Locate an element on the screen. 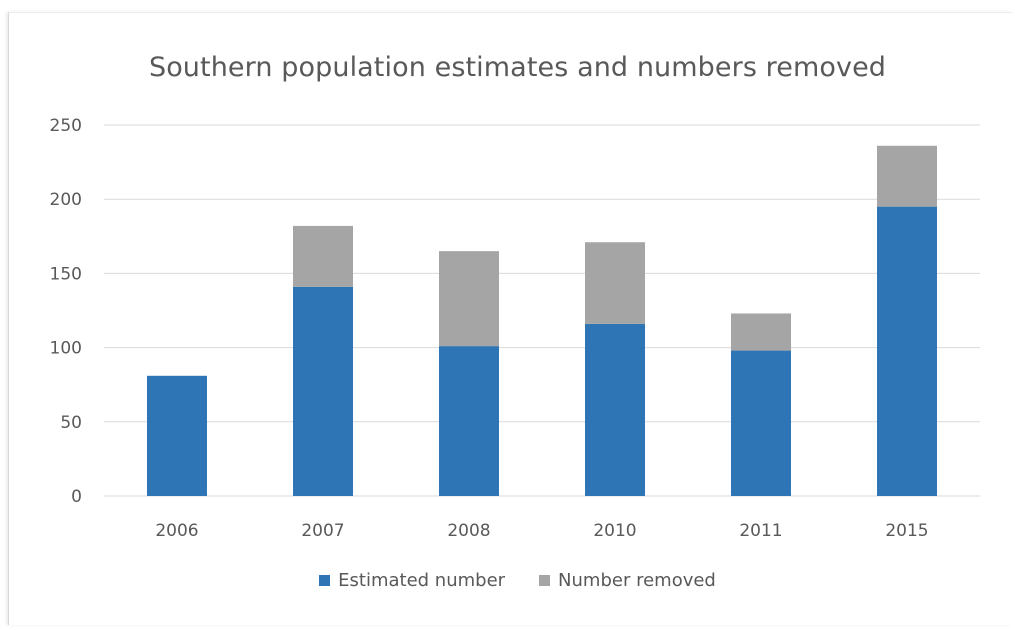 Image resolution: width=1015 pixels, height=630 pixels. y-tick-label: 0 is located at coordinates (76, 497).